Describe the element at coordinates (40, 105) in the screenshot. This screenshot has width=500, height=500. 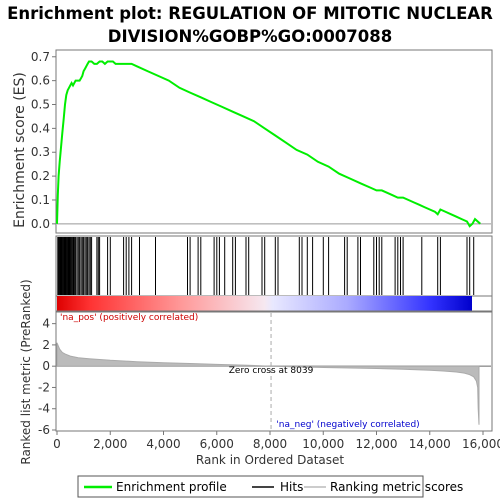
I see `es-ytick-label: 0.5` at that location.